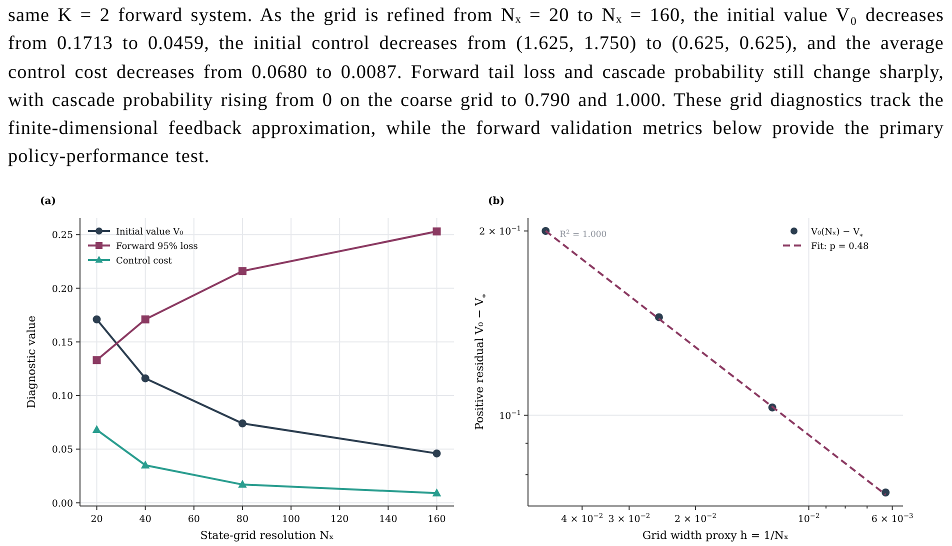  Describe the element at coordinates (695, 518) in the screenshot. I see `x-tick-label: 2 × 10$^{−2}$` at that location.